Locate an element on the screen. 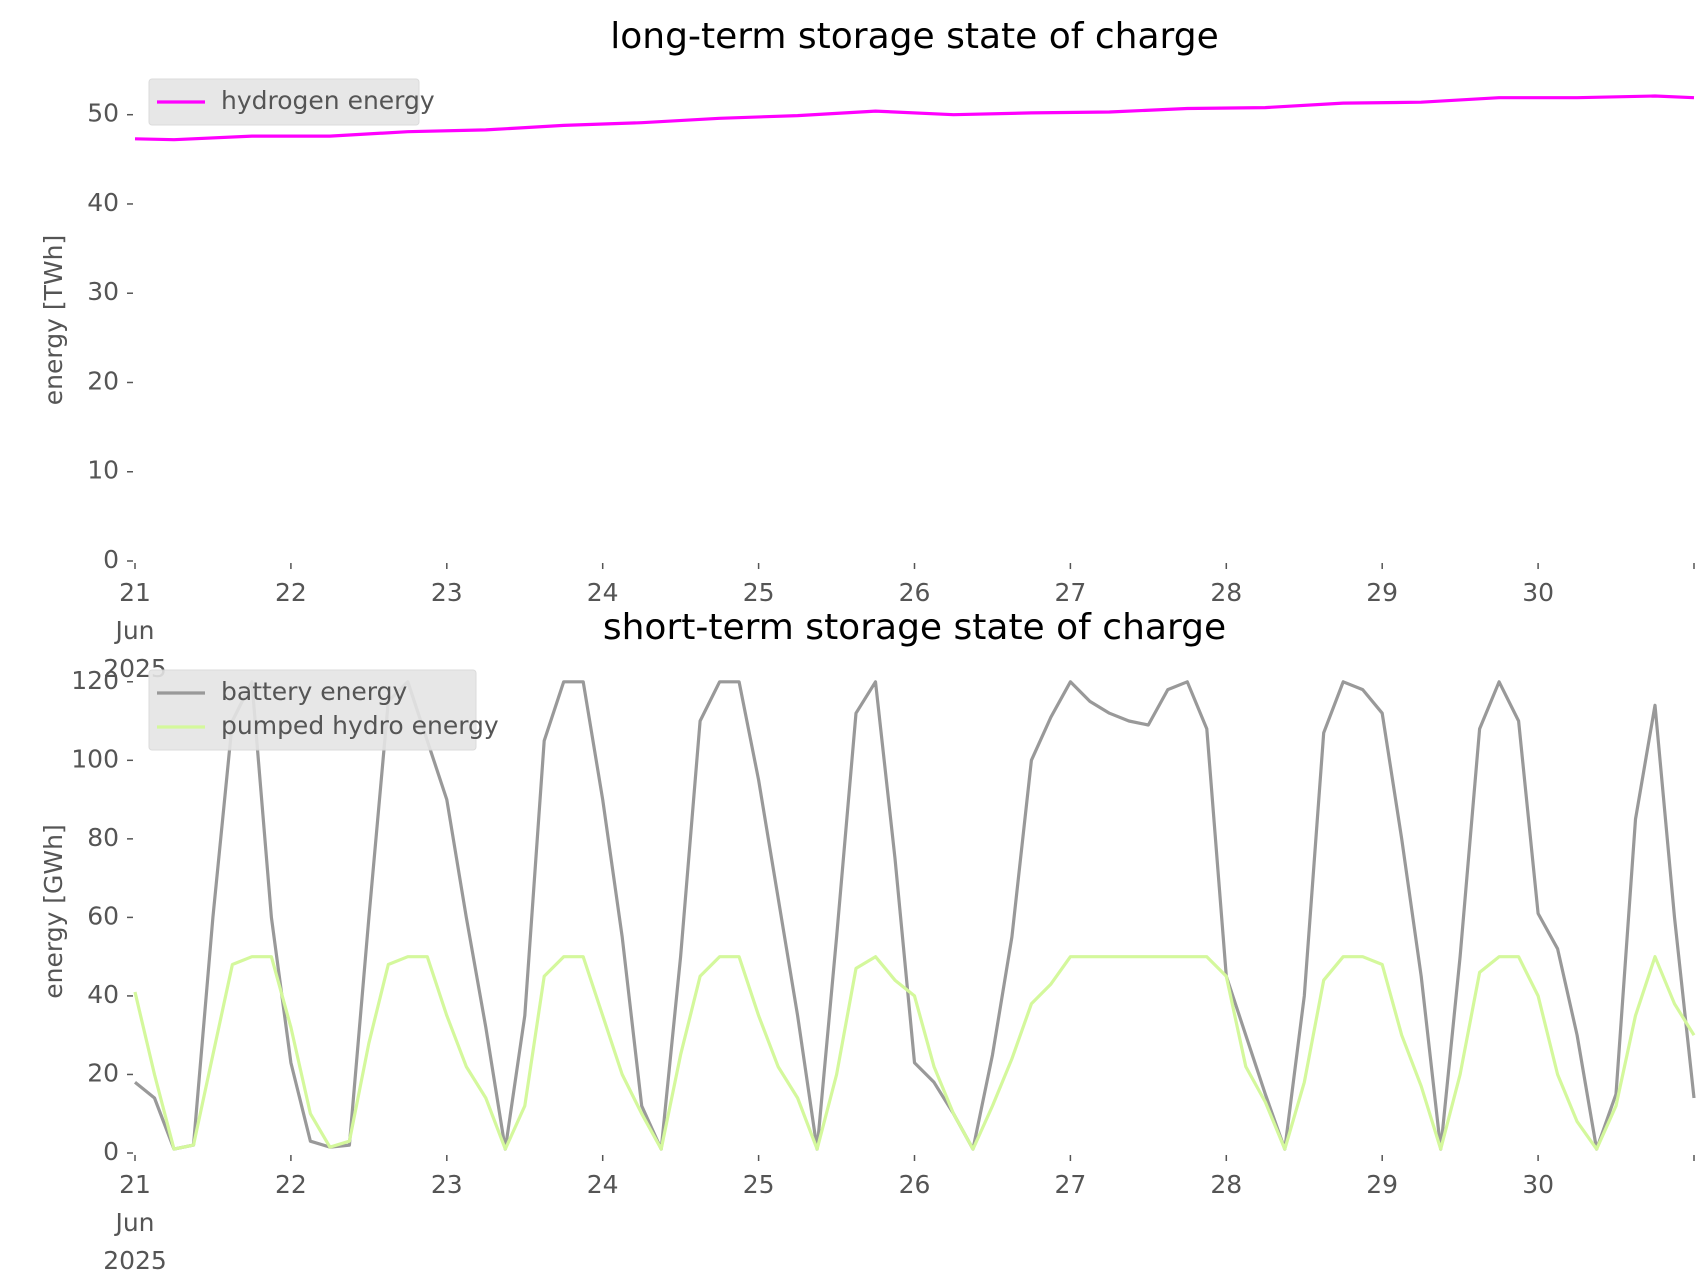 This screenshot has width=1706, height=1277. chart-title: short-term storage state of charge is located at coordinates (914, 627).